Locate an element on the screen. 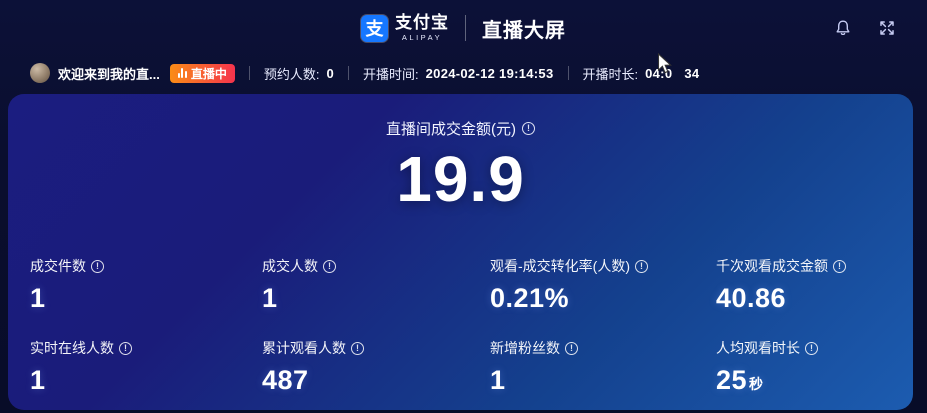 Image resolution: width=927 pixels, height=413 pixels. stream-duration-value-after-cursor: 34 is located at coordinates (692, 73).